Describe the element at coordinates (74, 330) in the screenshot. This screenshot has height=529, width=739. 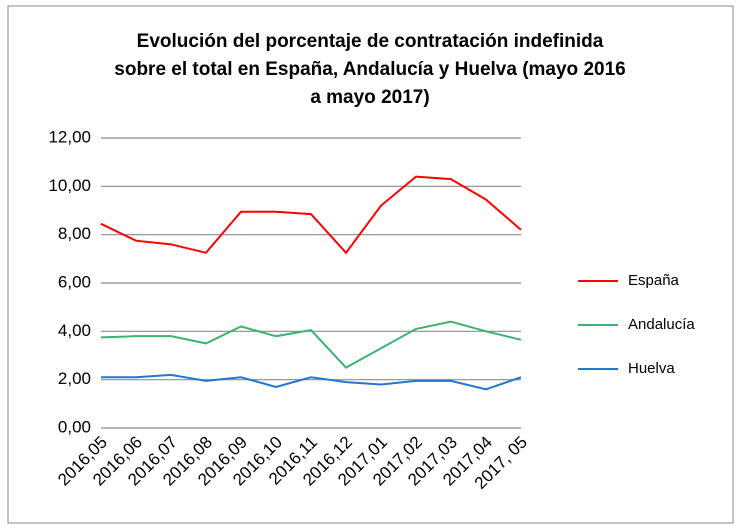
I see `y-tick-label: 4,00` at that location.